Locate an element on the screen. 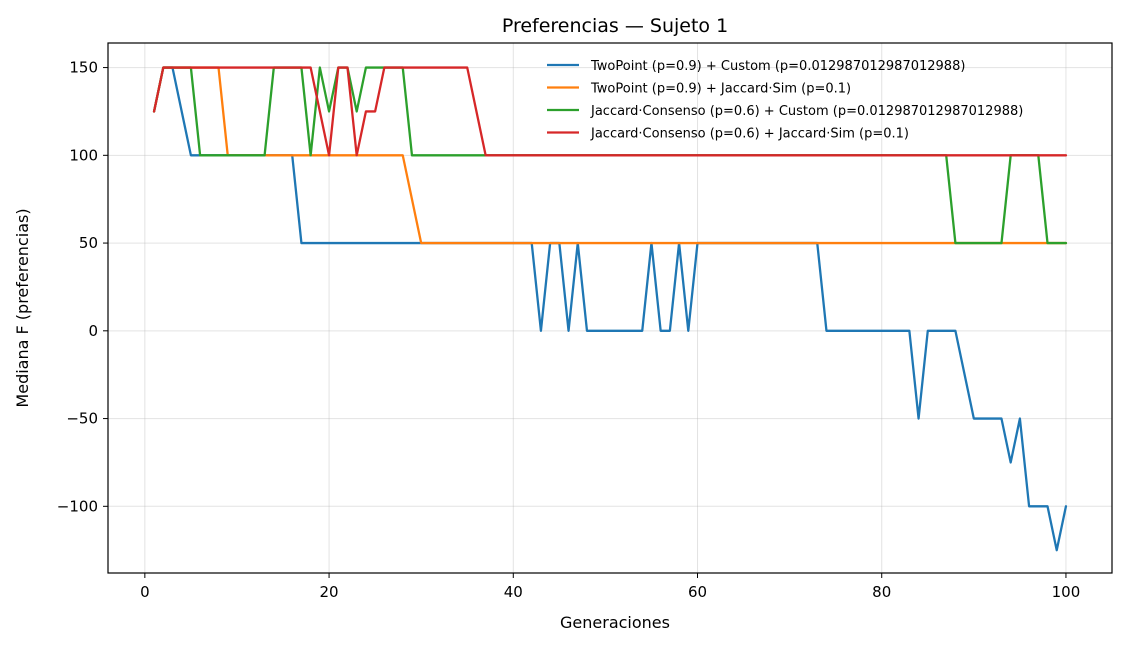 The height and width of the screenshot is (650, 1136). x-tick-label: 0 is located at coordinates (145, 592).